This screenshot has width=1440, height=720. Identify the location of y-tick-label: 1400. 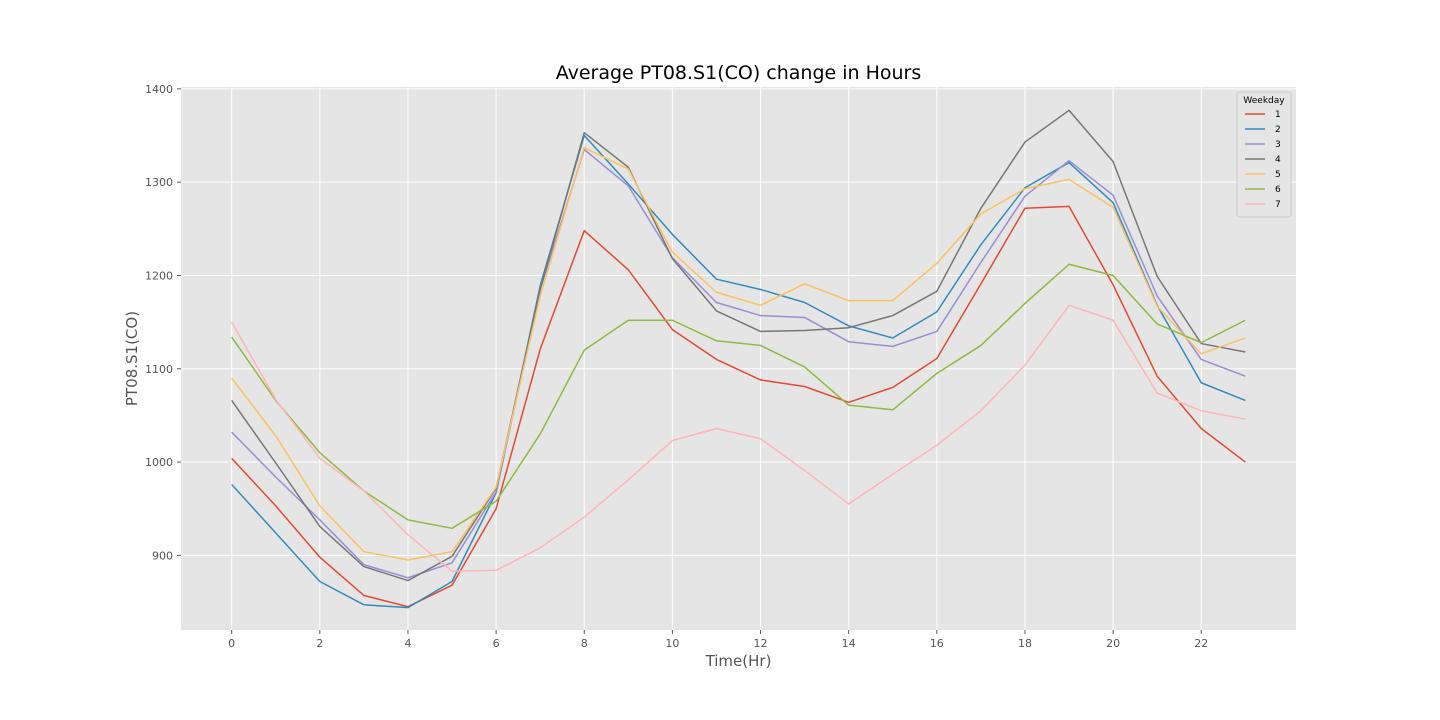
(159, 89).